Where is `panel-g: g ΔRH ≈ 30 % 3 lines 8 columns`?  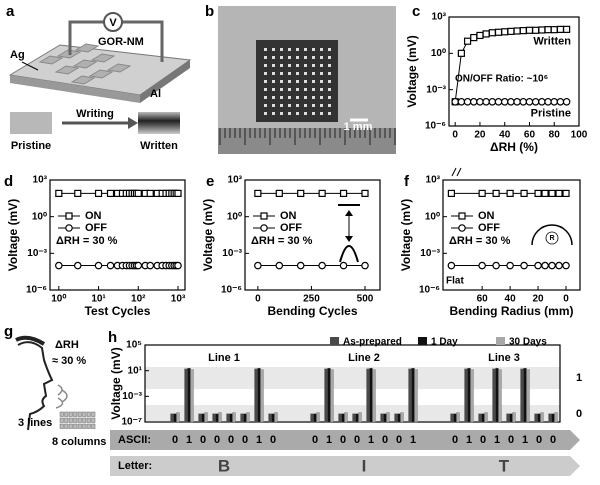 panel-g: g ΔRH ≈ 30 % 3 lines 8 columns is located at coordinates (55, 385).